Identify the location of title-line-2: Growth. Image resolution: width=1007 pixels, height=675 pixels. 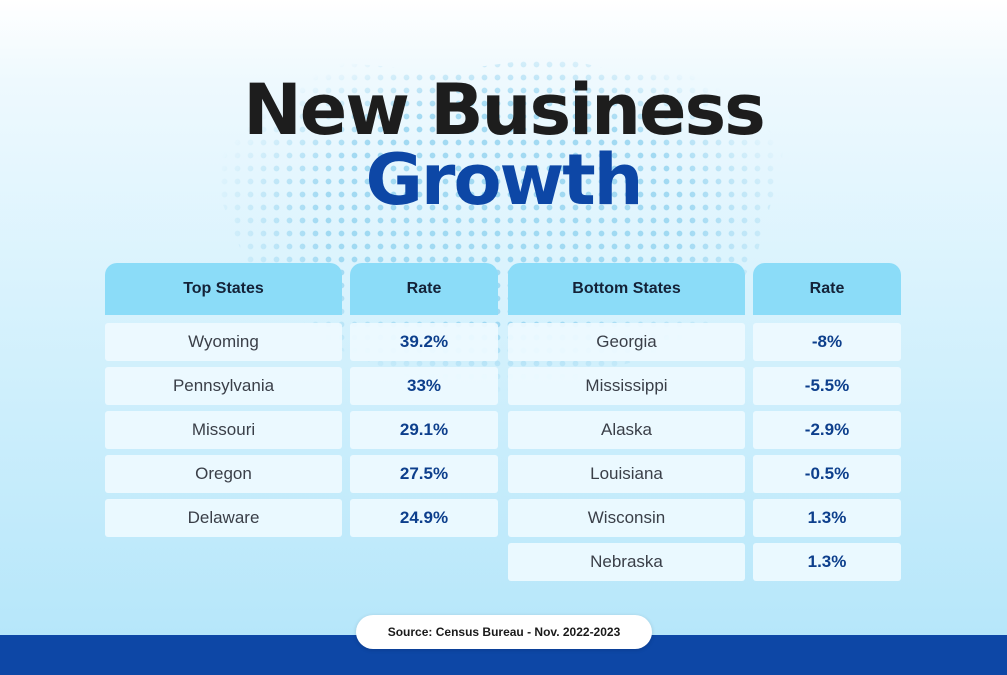
(504, 180).